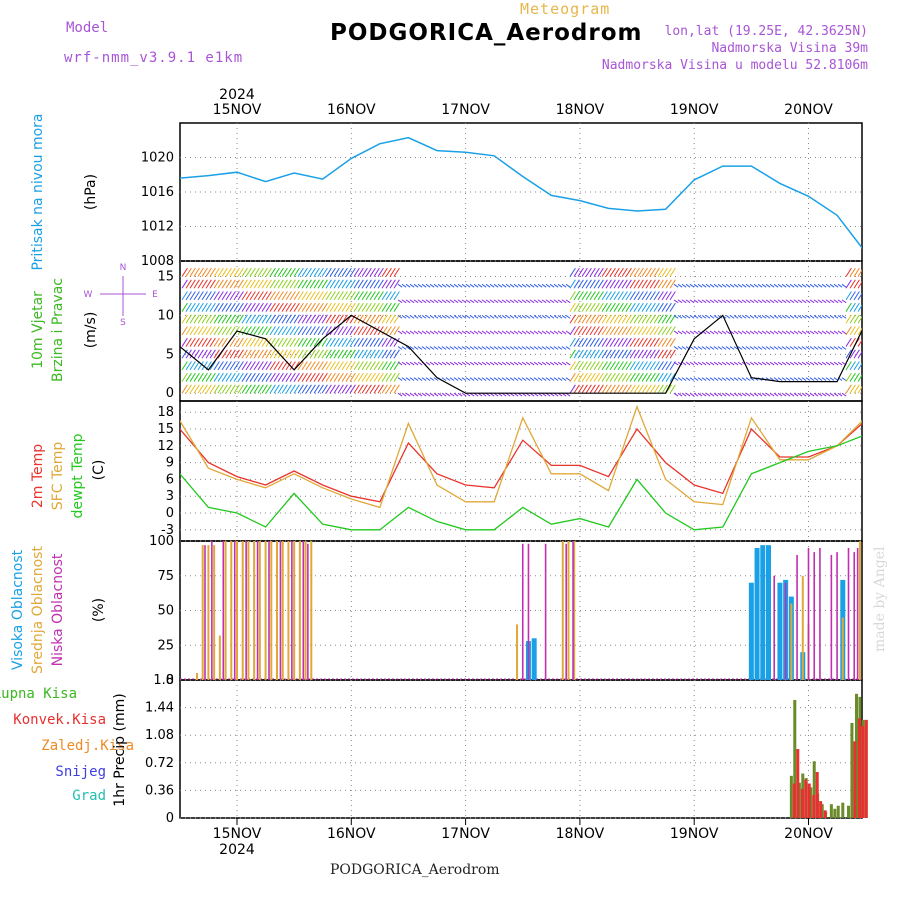 This screenshot has width=900, height=900. I want to click on day-label-top: 20NOV, so click(808, 110).